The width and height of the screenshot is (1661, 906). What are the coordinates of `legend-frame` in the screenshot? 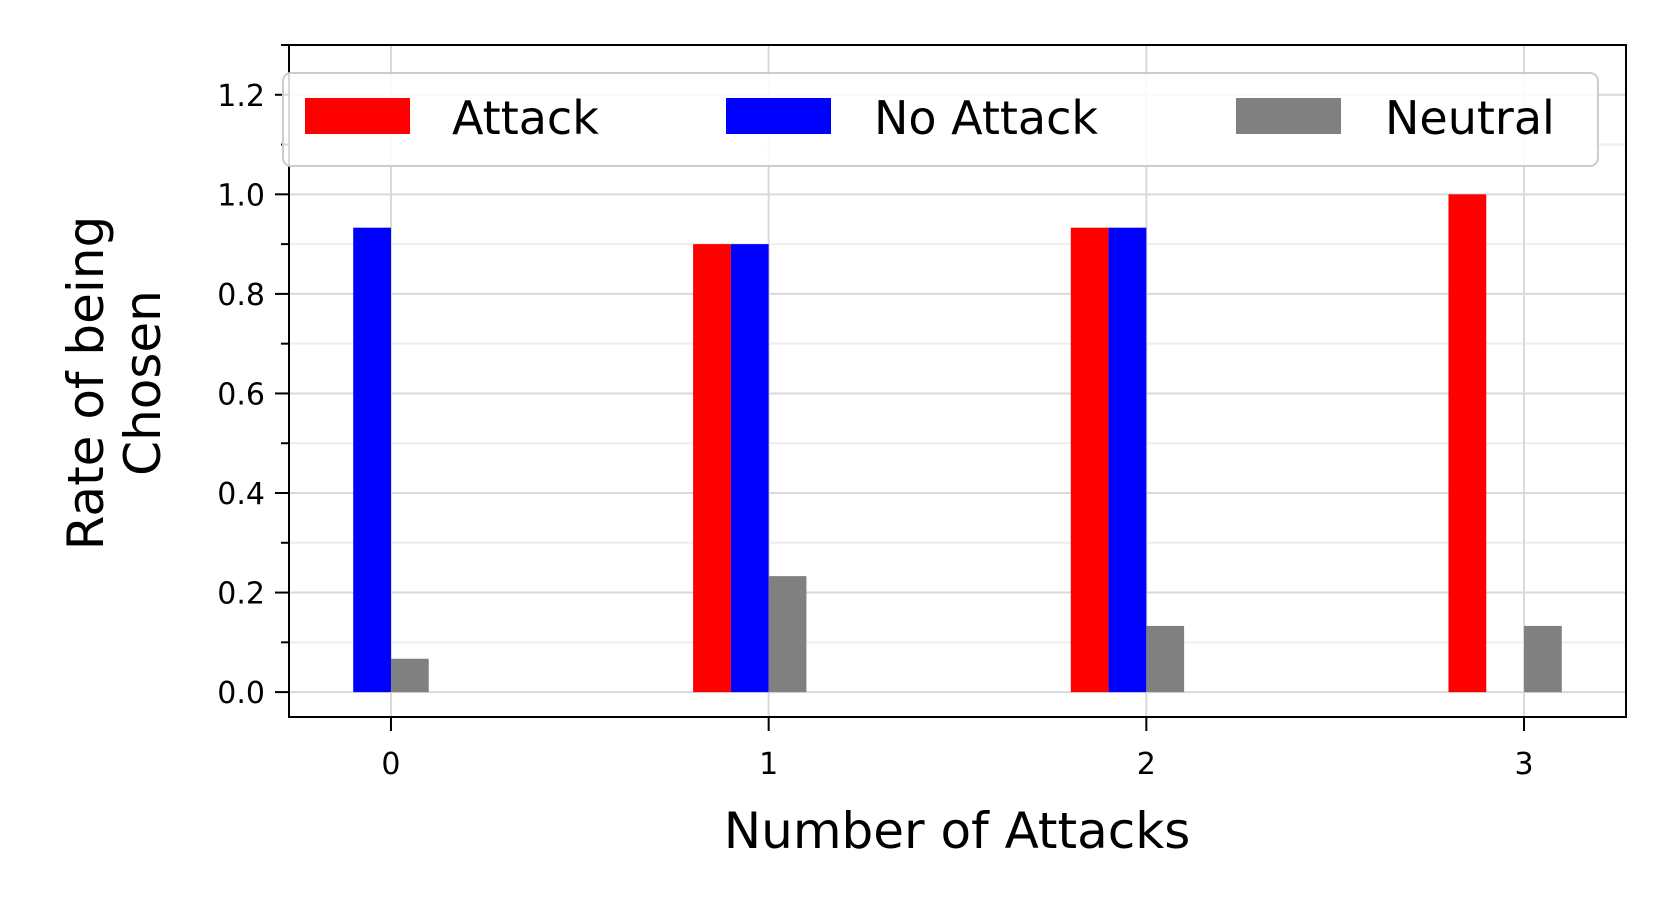 It's located at (940, 119).